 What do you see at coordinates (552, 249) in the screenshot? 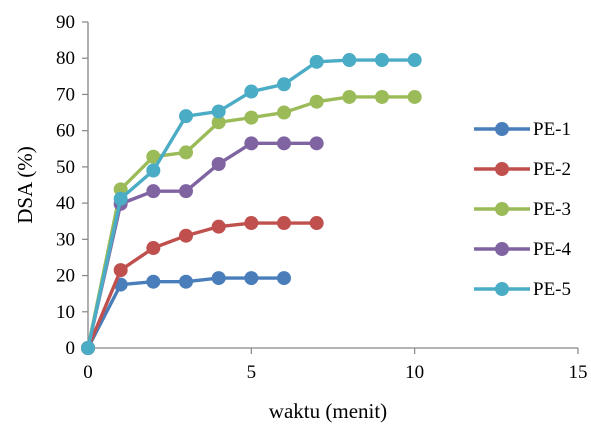
I see `legend-label: PE-4` at bounding box center [552, 249].